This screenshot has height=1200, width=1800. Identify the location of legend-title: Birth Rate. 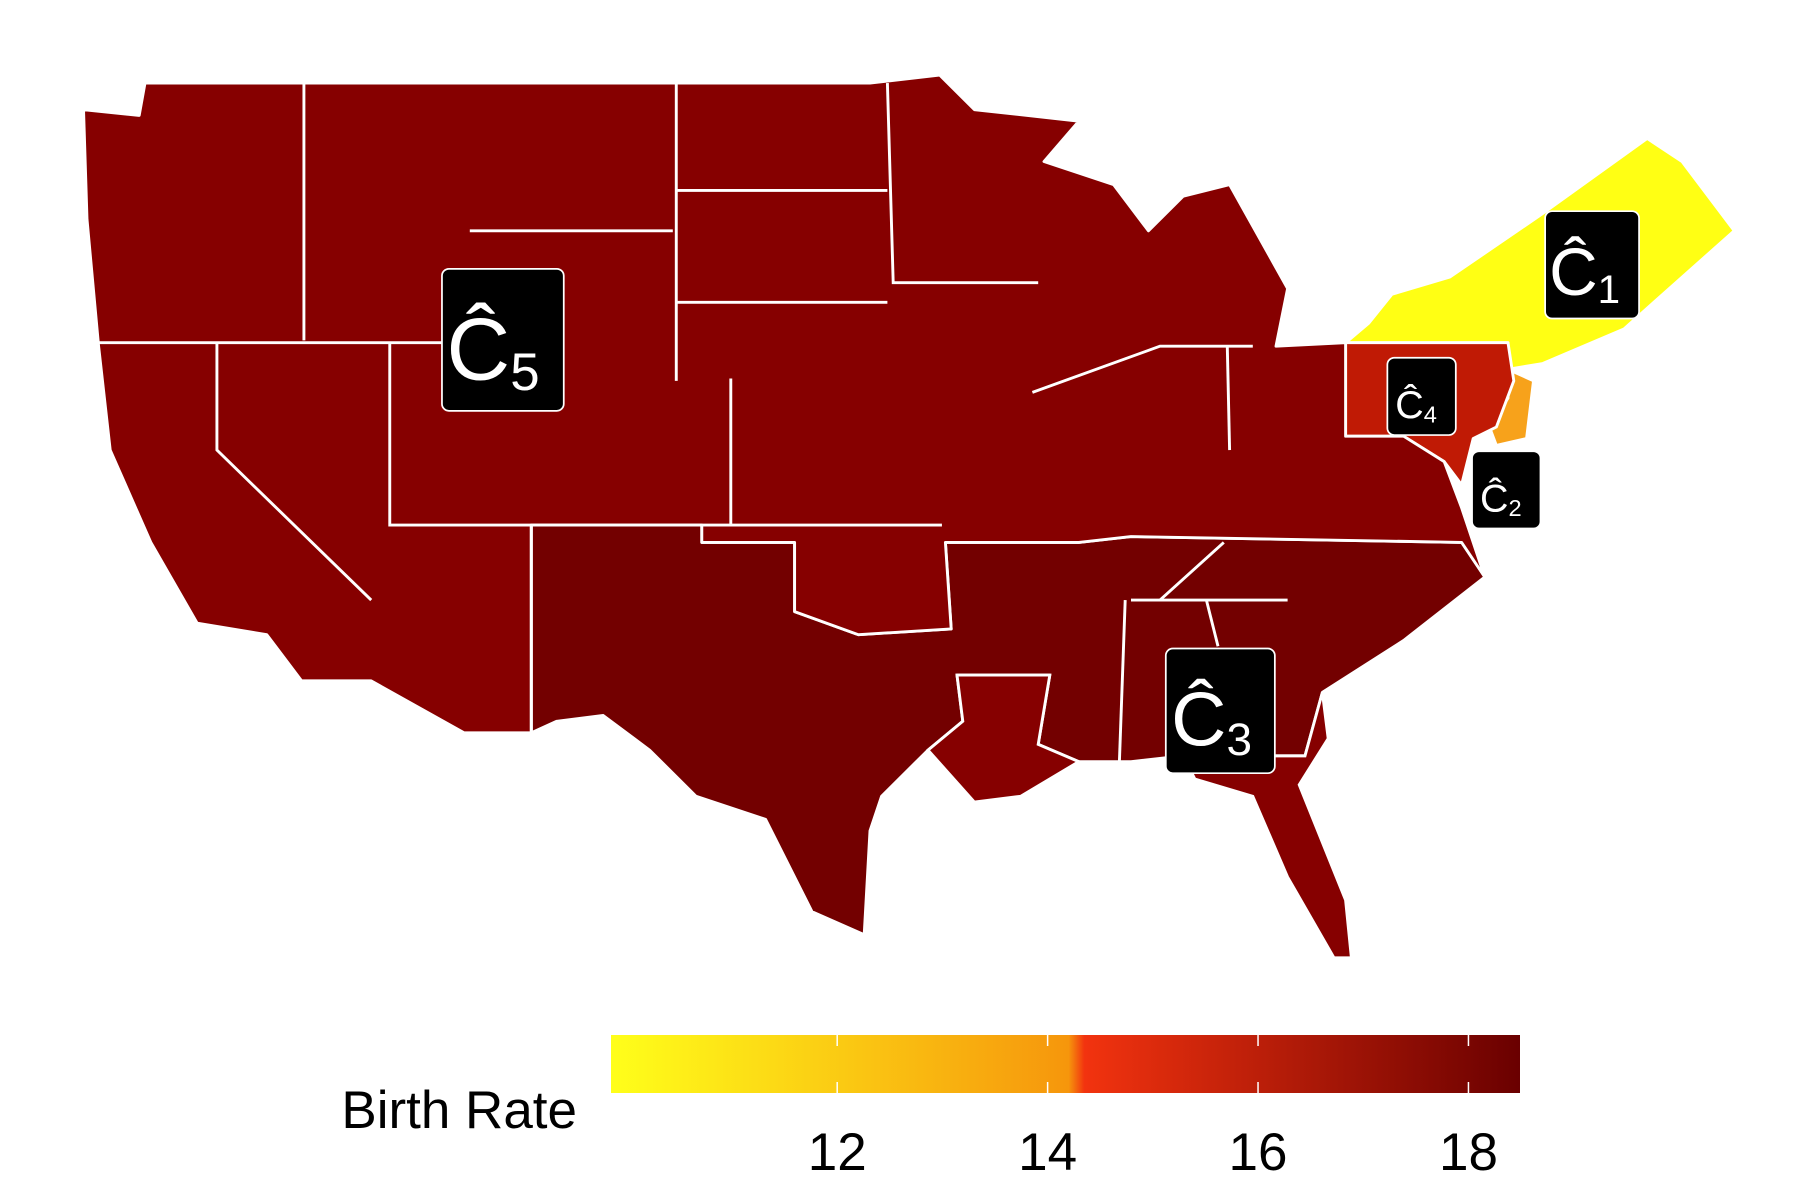
(459, 1110).